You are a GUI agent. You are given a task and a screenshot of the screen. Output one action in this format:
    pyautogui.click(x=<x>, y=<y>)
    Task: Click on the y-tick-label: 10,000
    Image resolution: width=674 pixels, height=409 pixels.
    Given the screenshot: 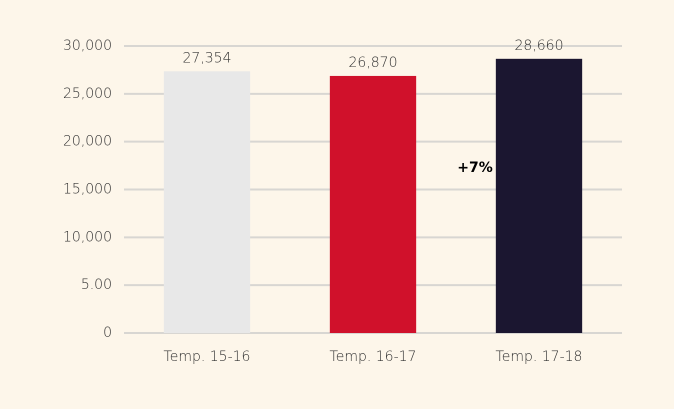 What is the action you would take?
    pyautogui.click(x=87, y=237)
    